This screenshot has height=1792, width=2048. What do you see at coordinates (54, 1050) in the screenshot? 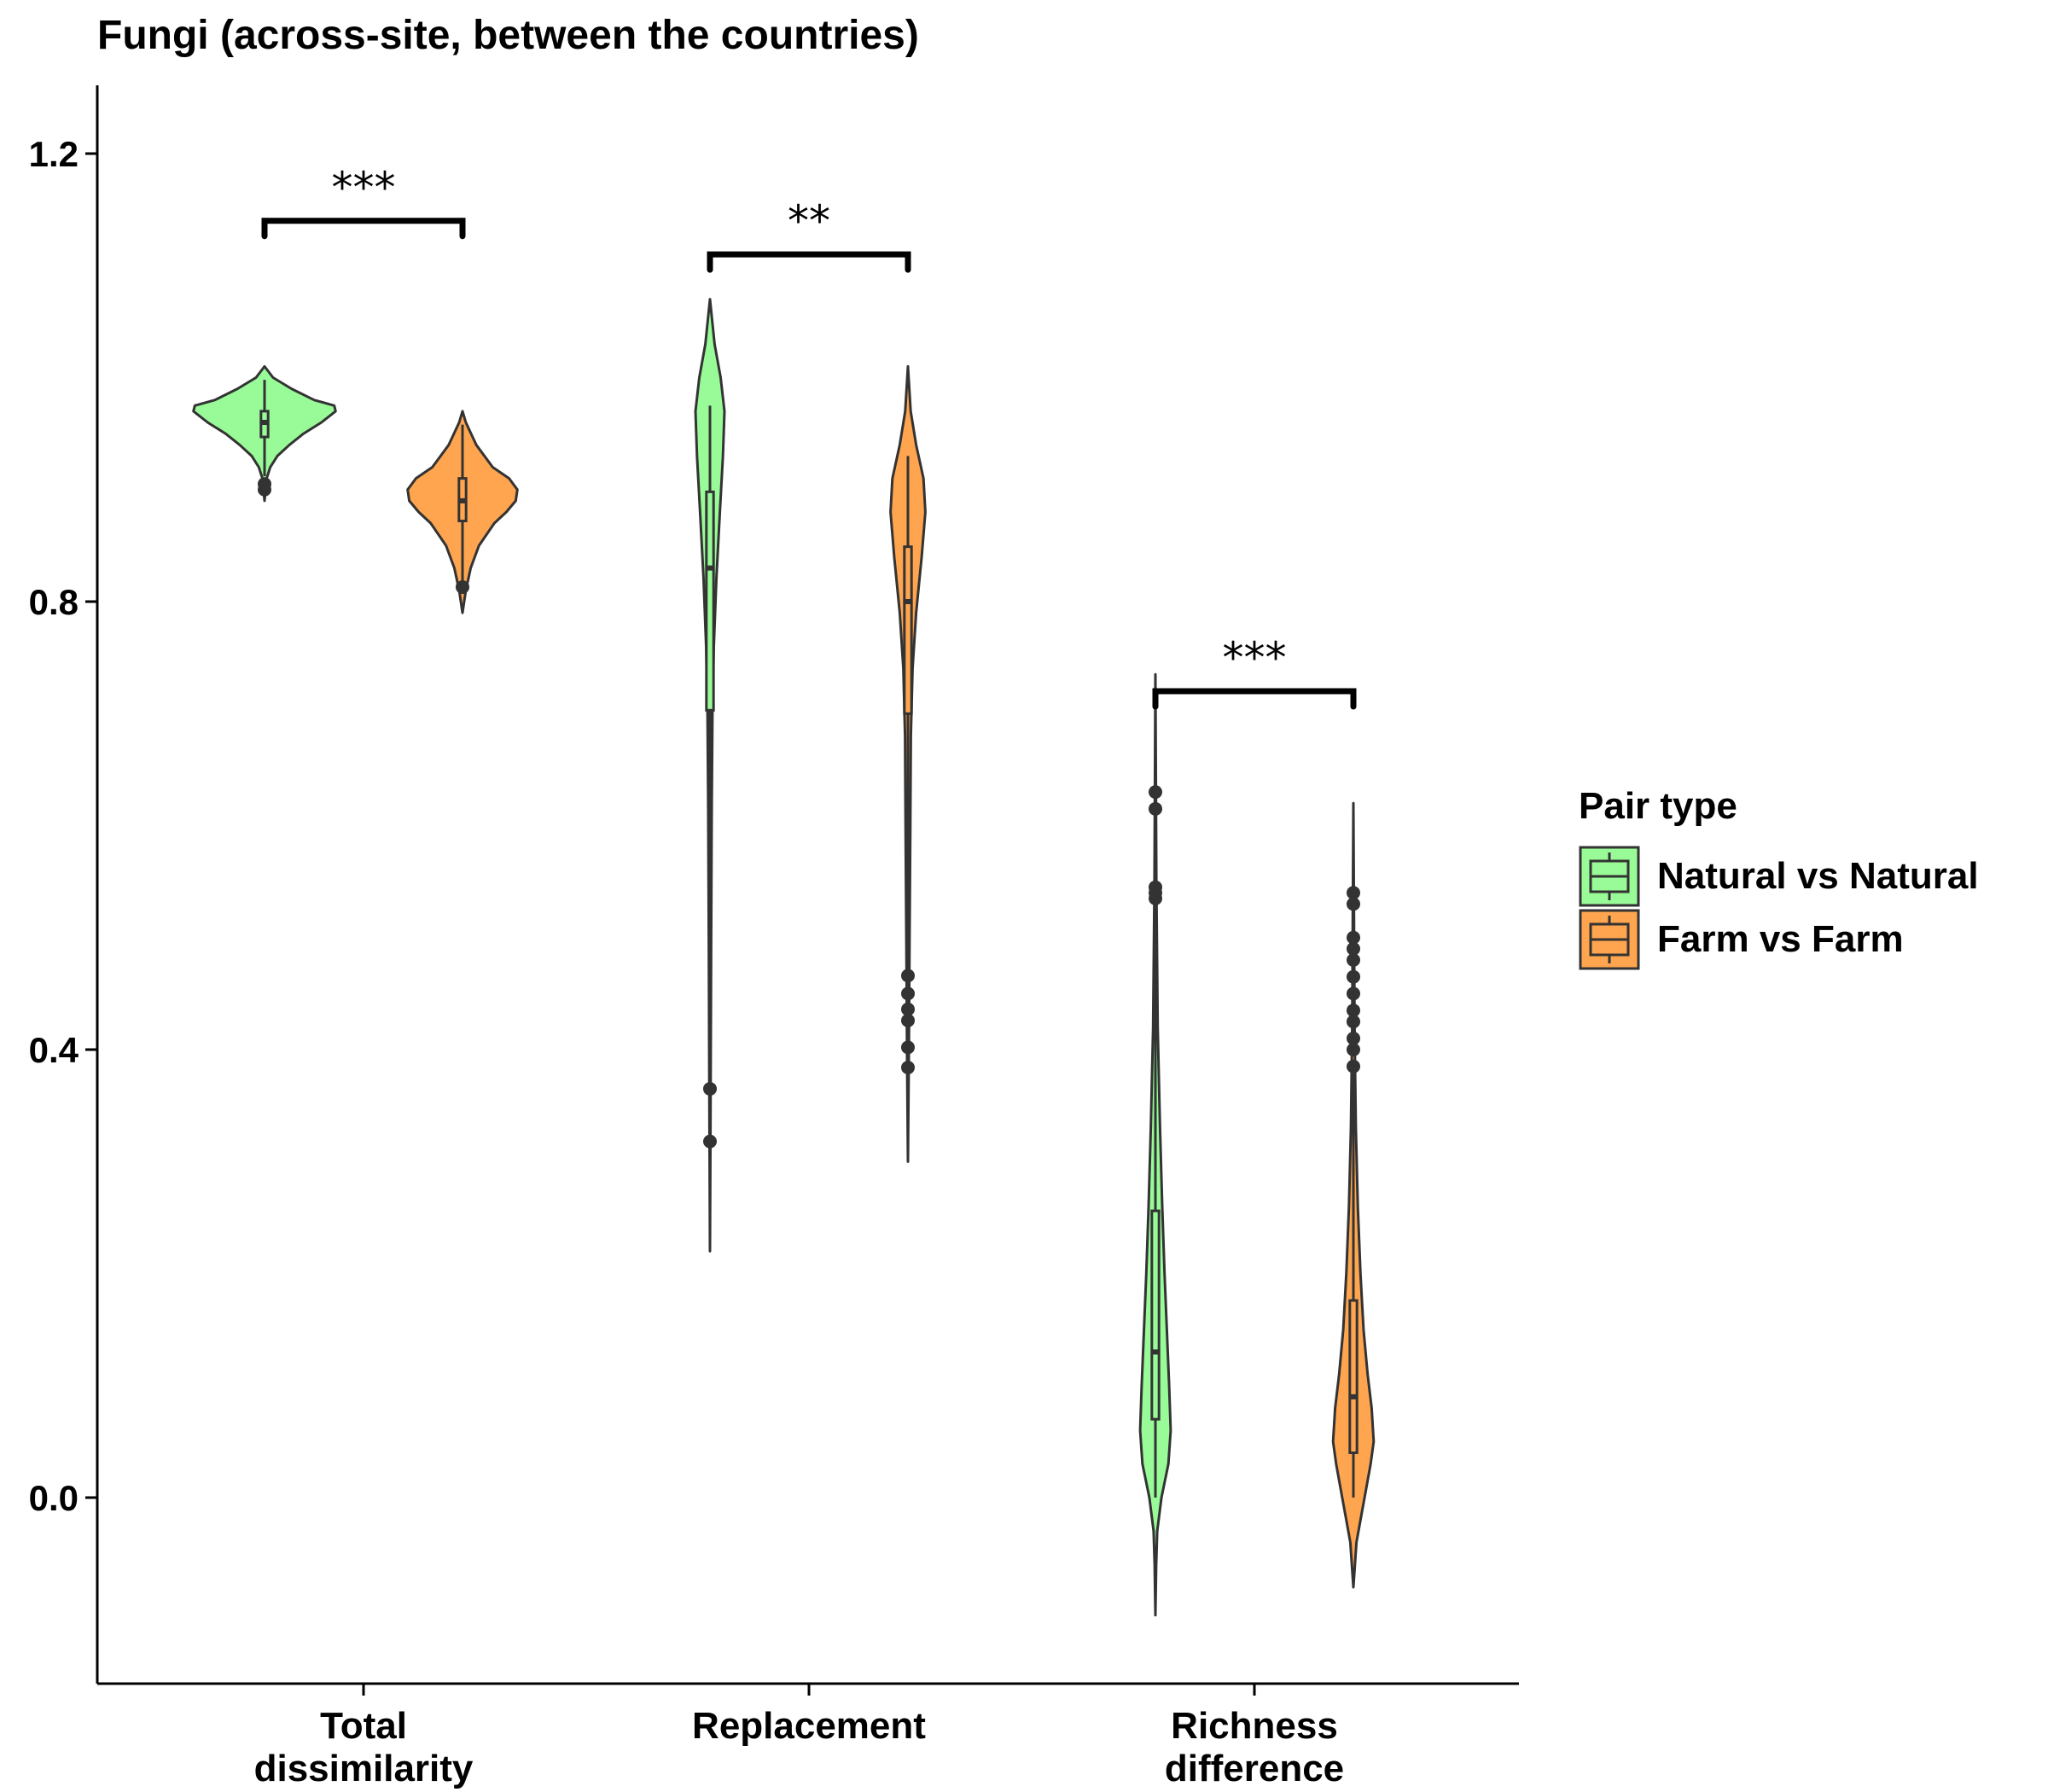
I see `y-tick-label: 0.4` at bounding box center [54, 1050].